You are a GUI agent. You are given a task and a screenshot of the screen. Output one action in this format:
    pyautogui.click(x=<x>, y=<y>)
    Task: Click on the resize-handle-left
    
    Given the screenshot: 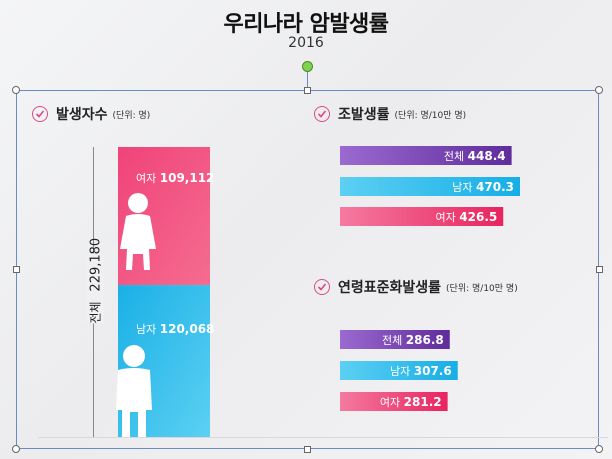 What is the action you would take?
    pyautogui.click(x=16, y=269)
    